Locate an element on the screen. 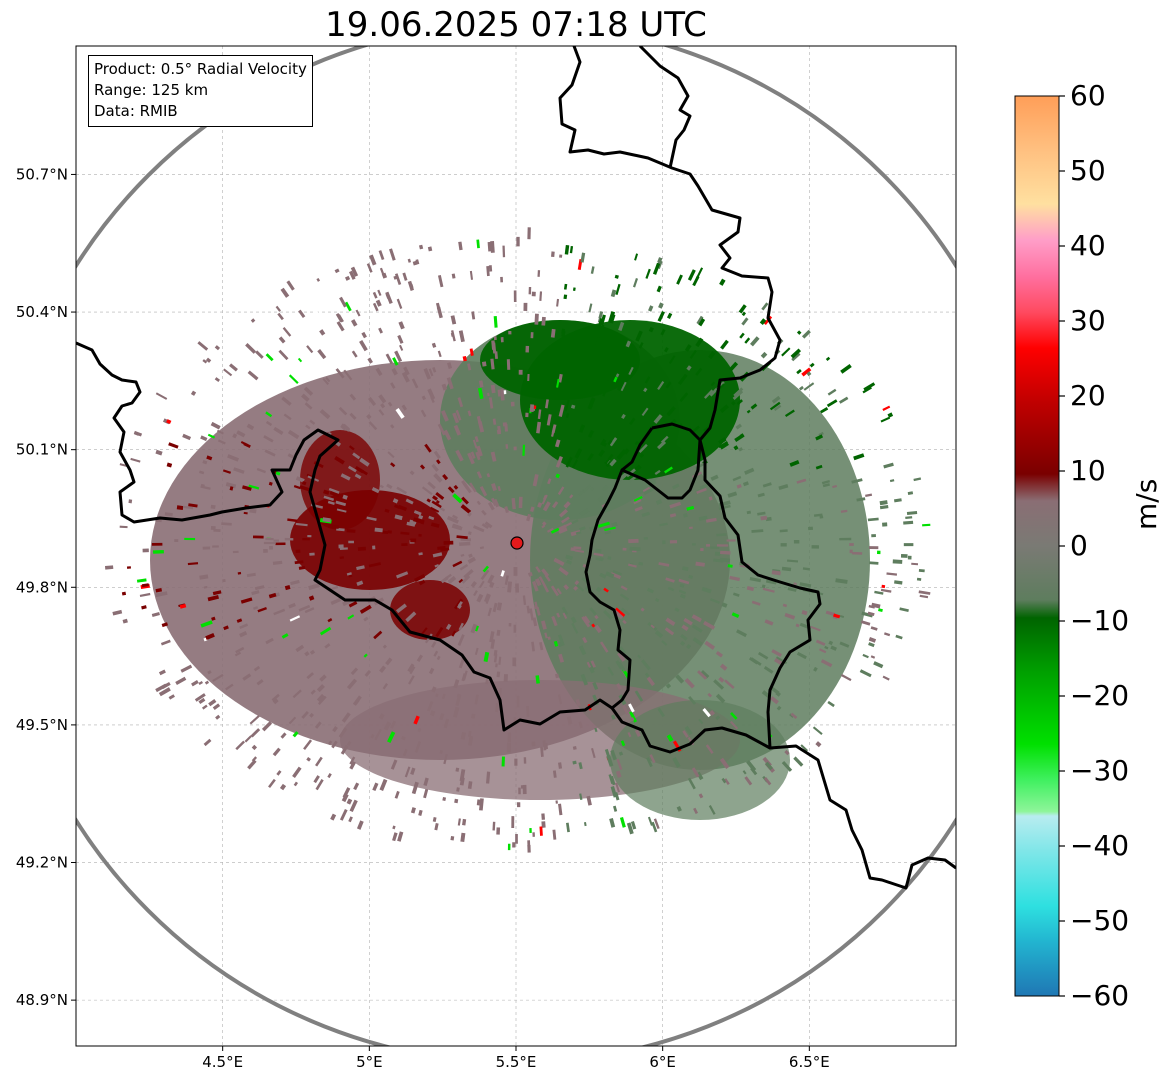 This screenshot has height=1081, width=1171. colorbar-tick-label: 50 is located at coordinates (1088, 170).